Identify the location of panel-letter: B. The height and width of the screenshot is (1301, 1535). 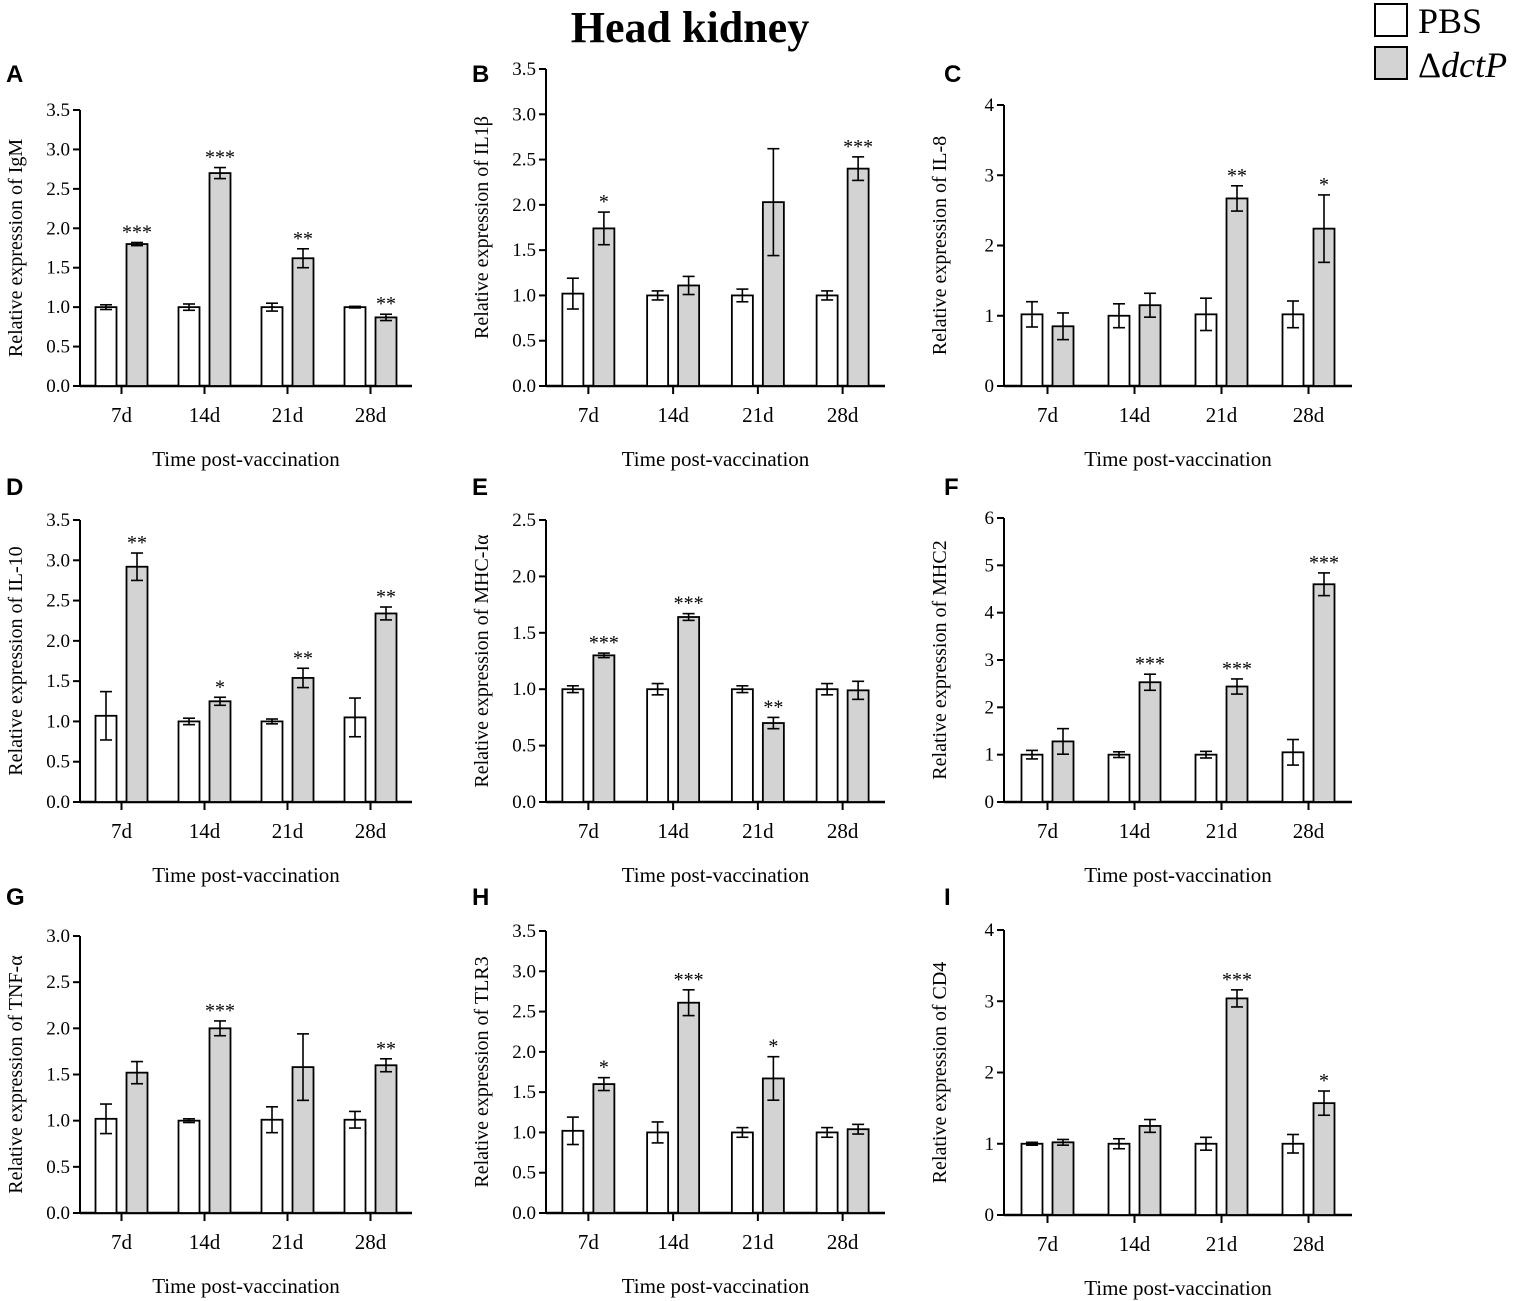
(480, 74).